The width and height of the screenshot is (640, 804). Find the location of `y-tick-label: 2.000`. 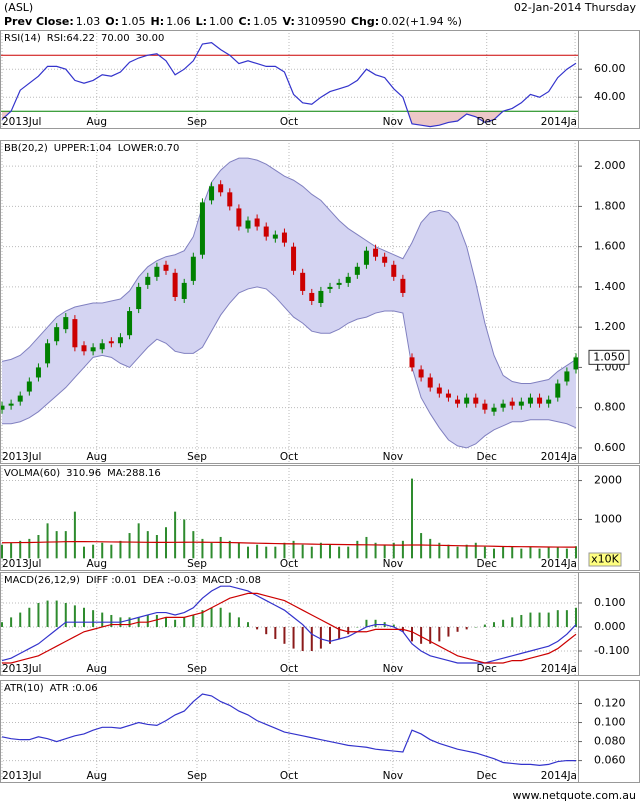

y-tick-label: 2.000 is located at coordinates (610, 165).